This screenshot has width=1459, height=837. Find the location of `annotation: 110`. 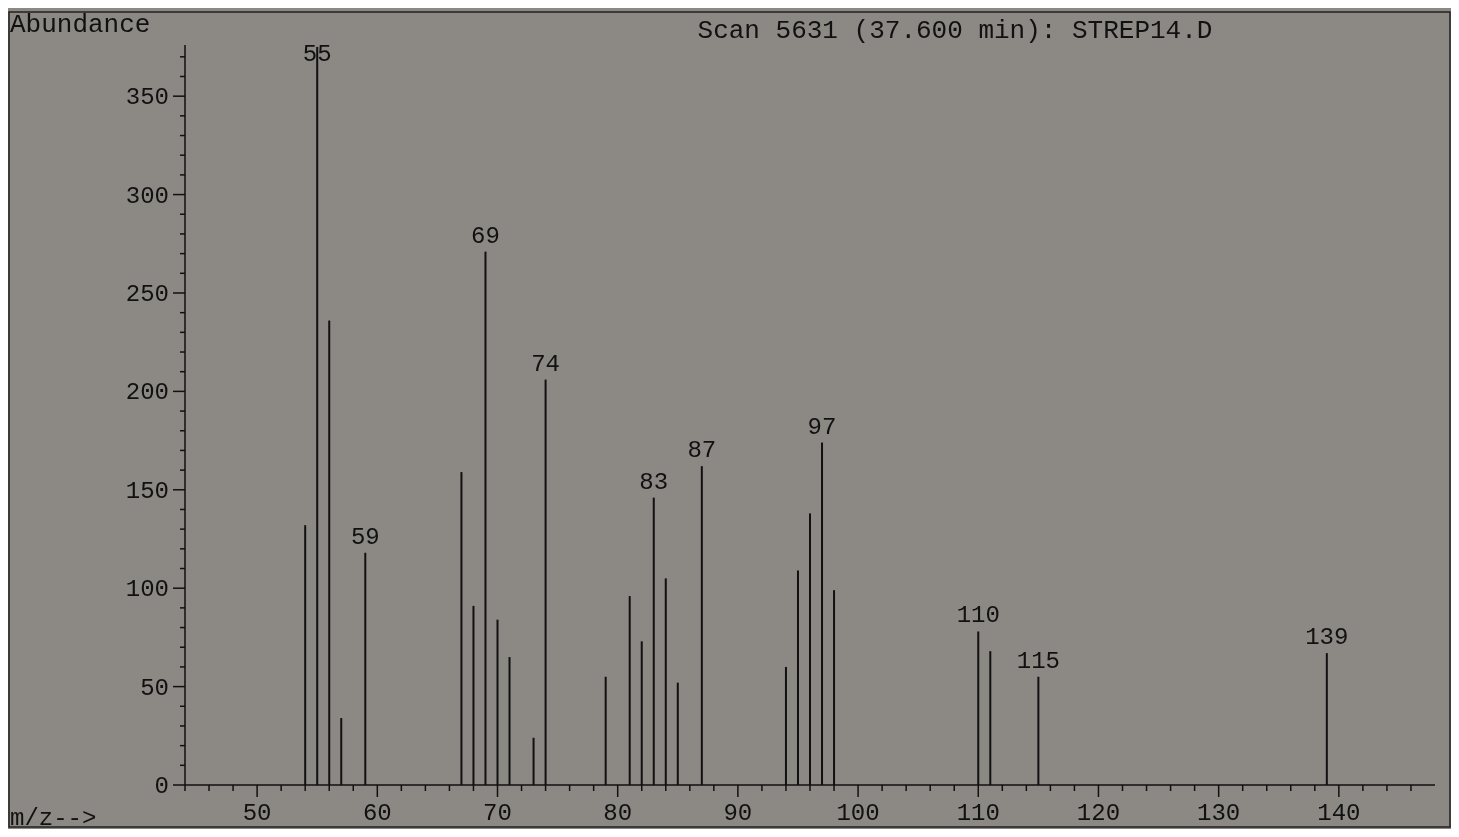

annotation: 110 is located at coordinates (978, 616).